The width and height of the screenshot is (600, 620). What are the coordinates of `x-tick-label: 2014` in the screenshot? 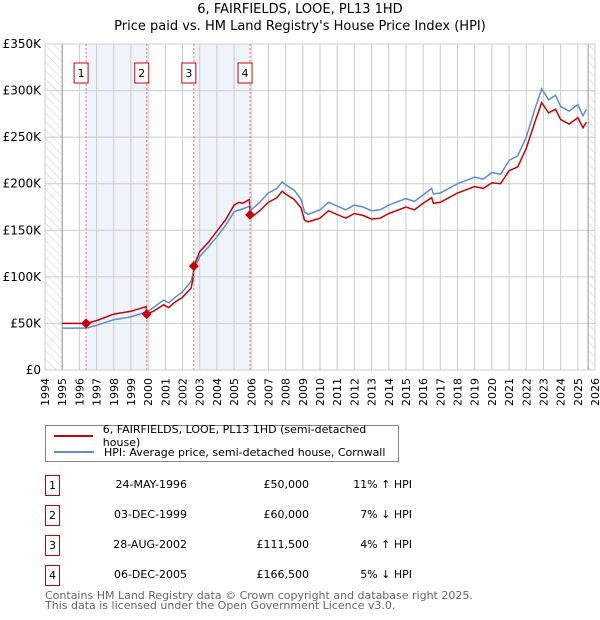 It's located at (389, 392).